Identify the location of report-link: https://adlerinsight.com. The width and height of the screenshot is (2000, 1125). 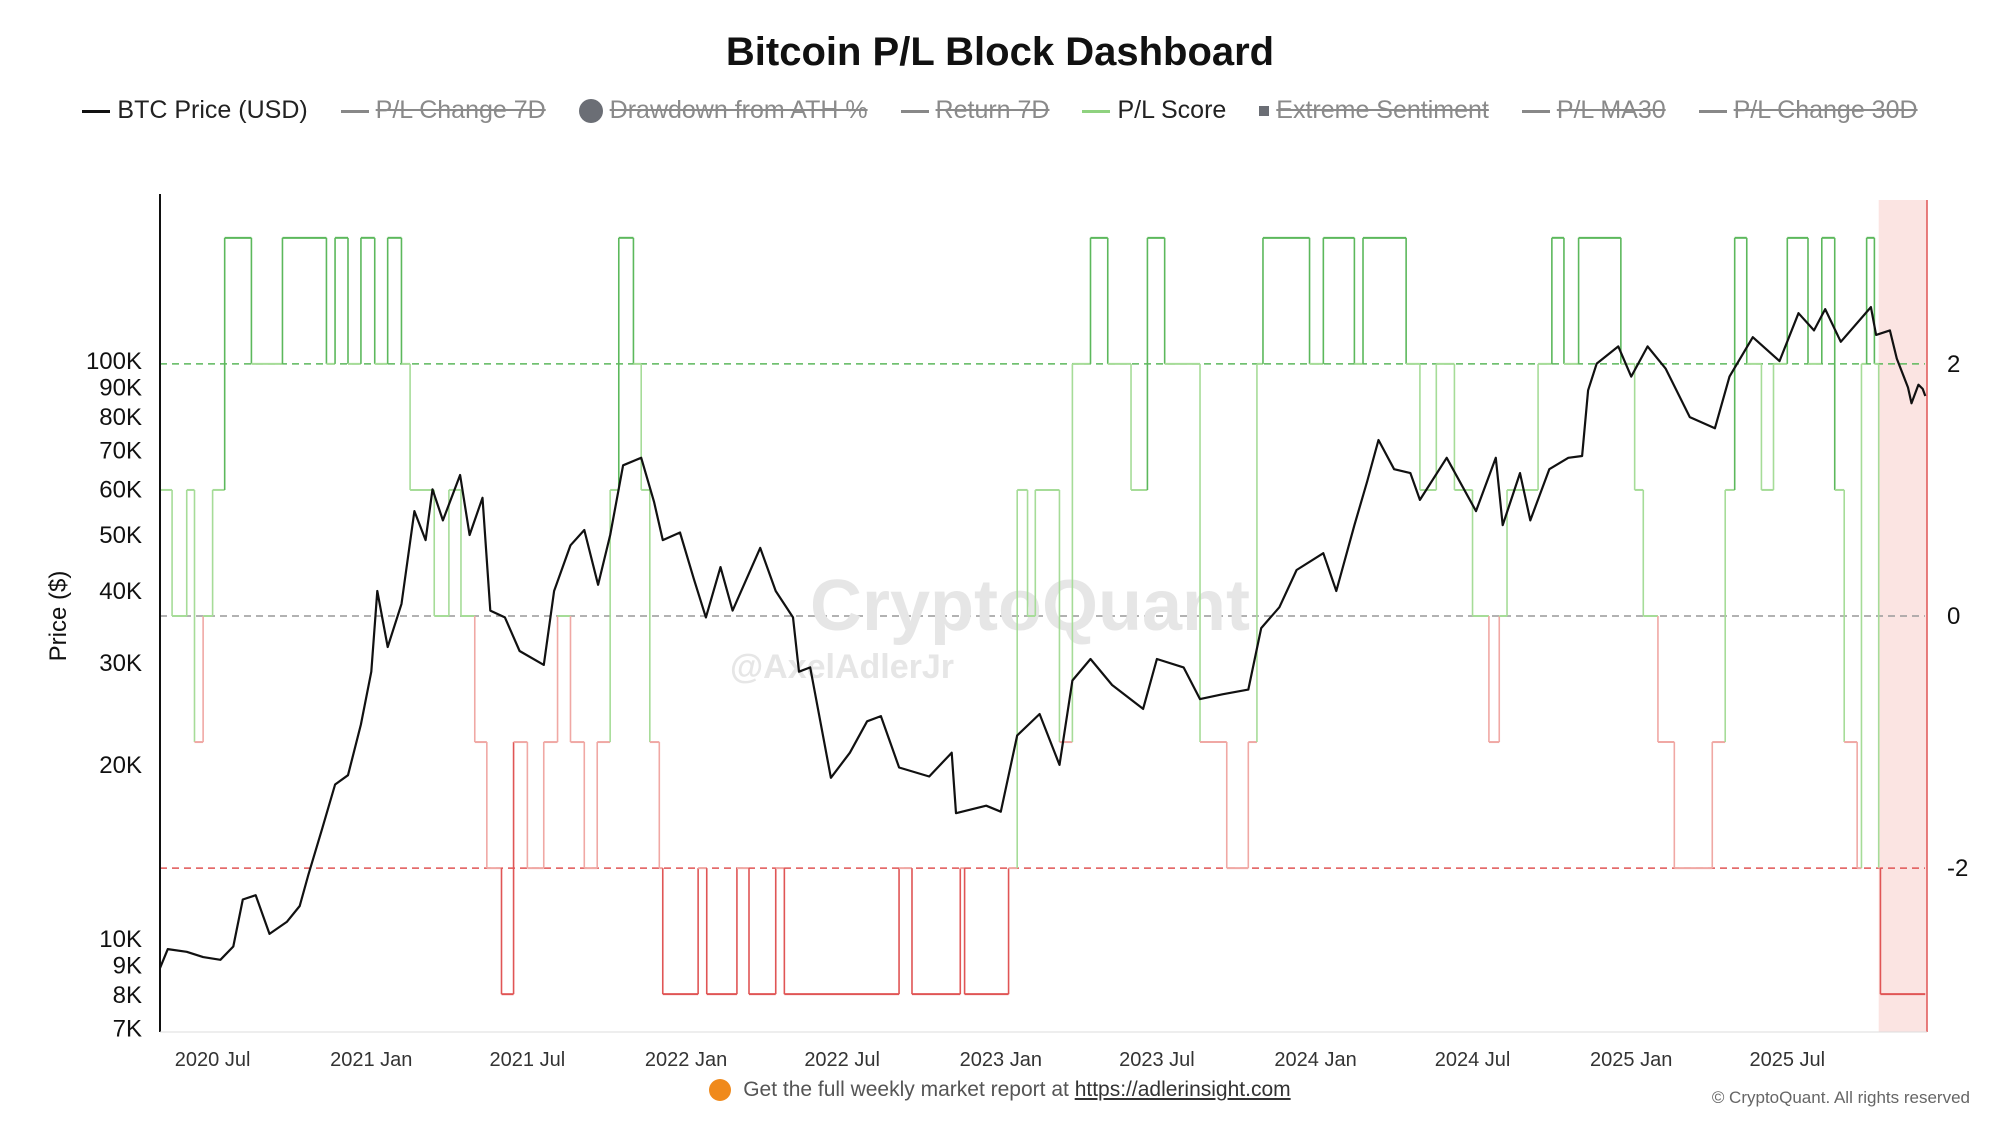
(1182, 1089).